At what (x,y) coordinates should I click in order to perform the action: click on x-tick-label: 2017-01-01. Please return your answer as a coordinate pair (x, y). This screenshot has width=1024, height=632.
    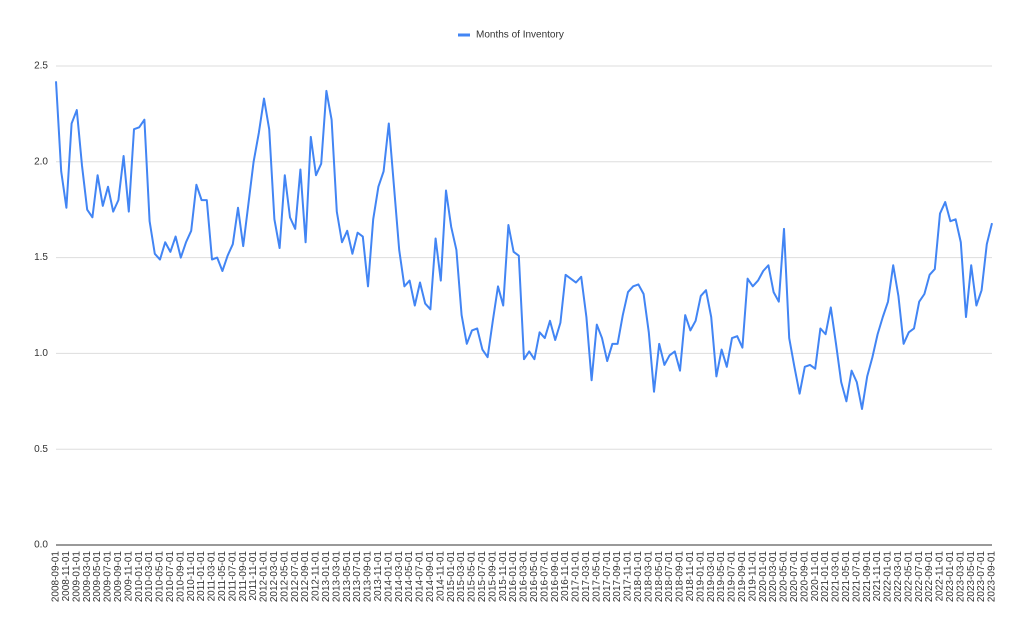
    Looking at the image, I should click on (576, 577).